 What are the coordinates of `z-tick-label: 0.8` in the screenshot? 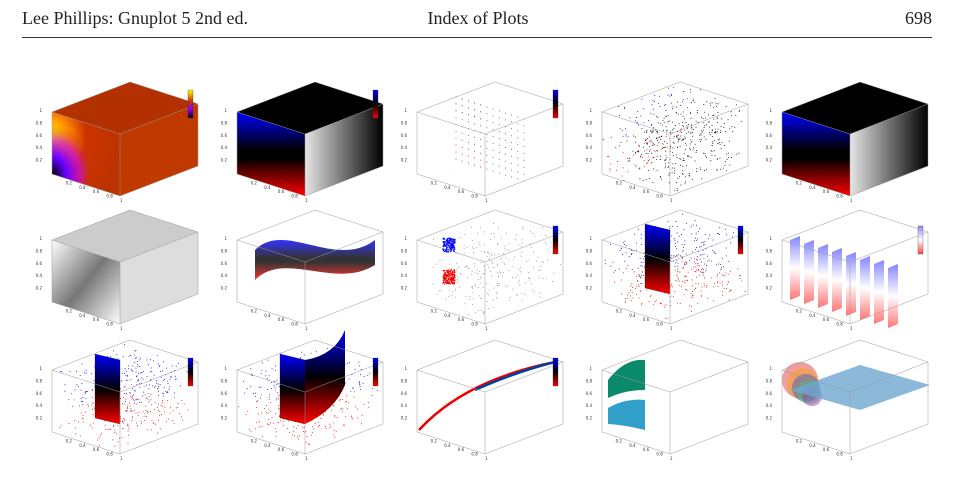 It's located at (39, 380).